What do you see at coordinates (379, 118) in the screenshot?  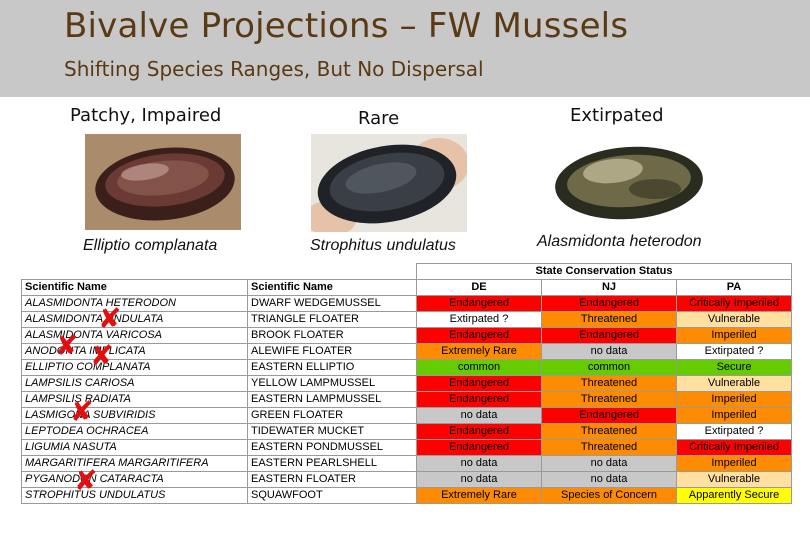 I see `category-label-rare: Rare` at bounding box center [379, 118].